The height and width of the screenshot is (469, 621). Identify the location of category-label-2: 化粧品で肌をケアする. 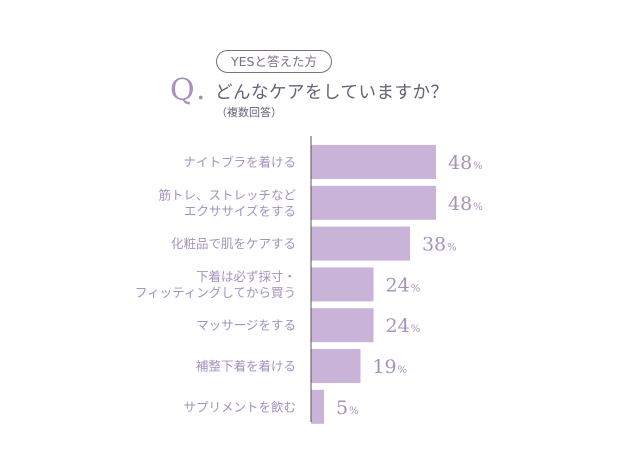
(233, 243).